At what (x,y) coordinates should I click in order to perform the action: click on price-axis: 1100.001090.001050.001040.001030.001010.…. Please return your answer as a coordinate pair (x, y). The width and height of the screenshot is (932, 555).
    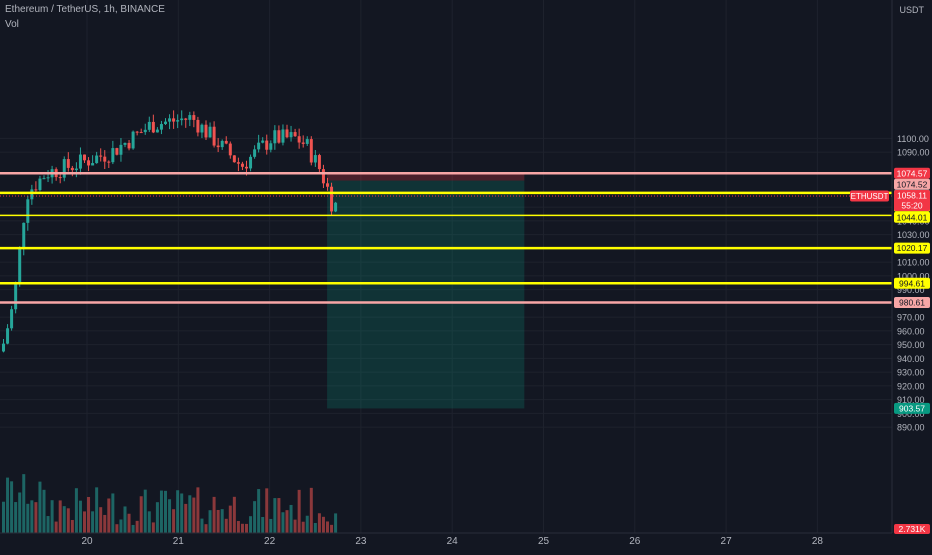
    Looking at the image, I should click on (911, 275).